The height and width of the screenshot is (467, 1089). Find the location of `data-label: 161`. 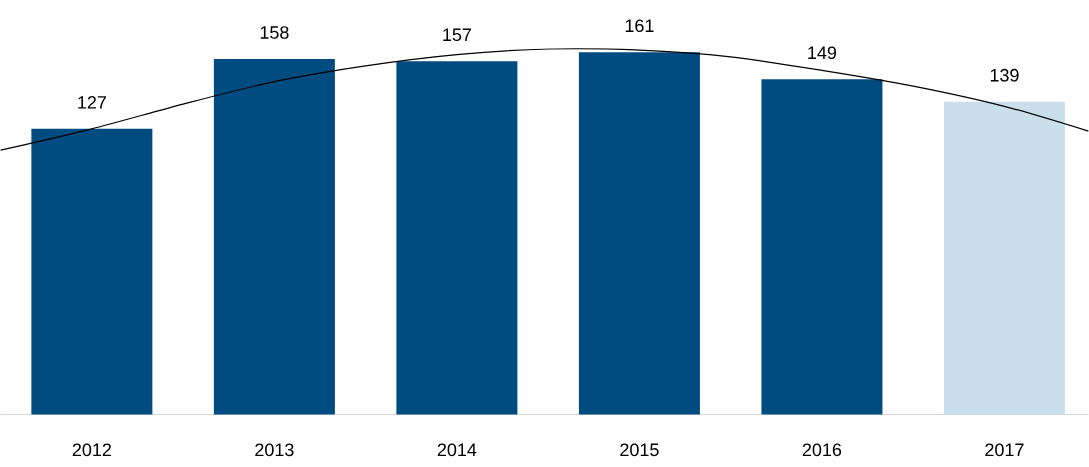

data-label: 161 is located at coordinates (639, 25).